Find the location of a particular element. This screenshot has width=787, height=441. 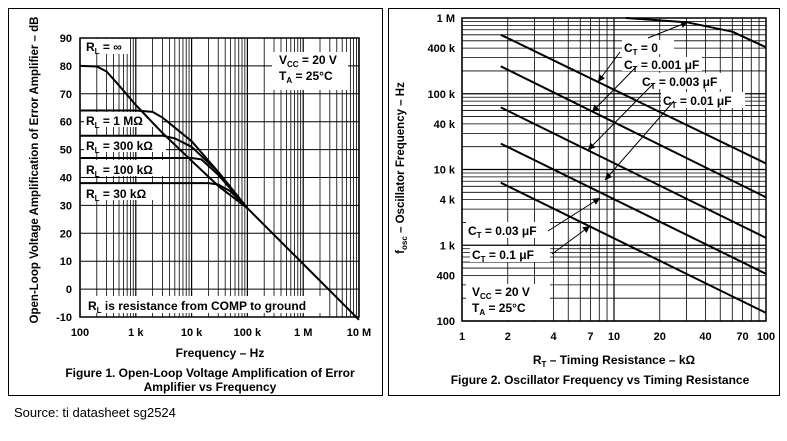

y-tick-label: 10 k is located at coordinates (445, 171).